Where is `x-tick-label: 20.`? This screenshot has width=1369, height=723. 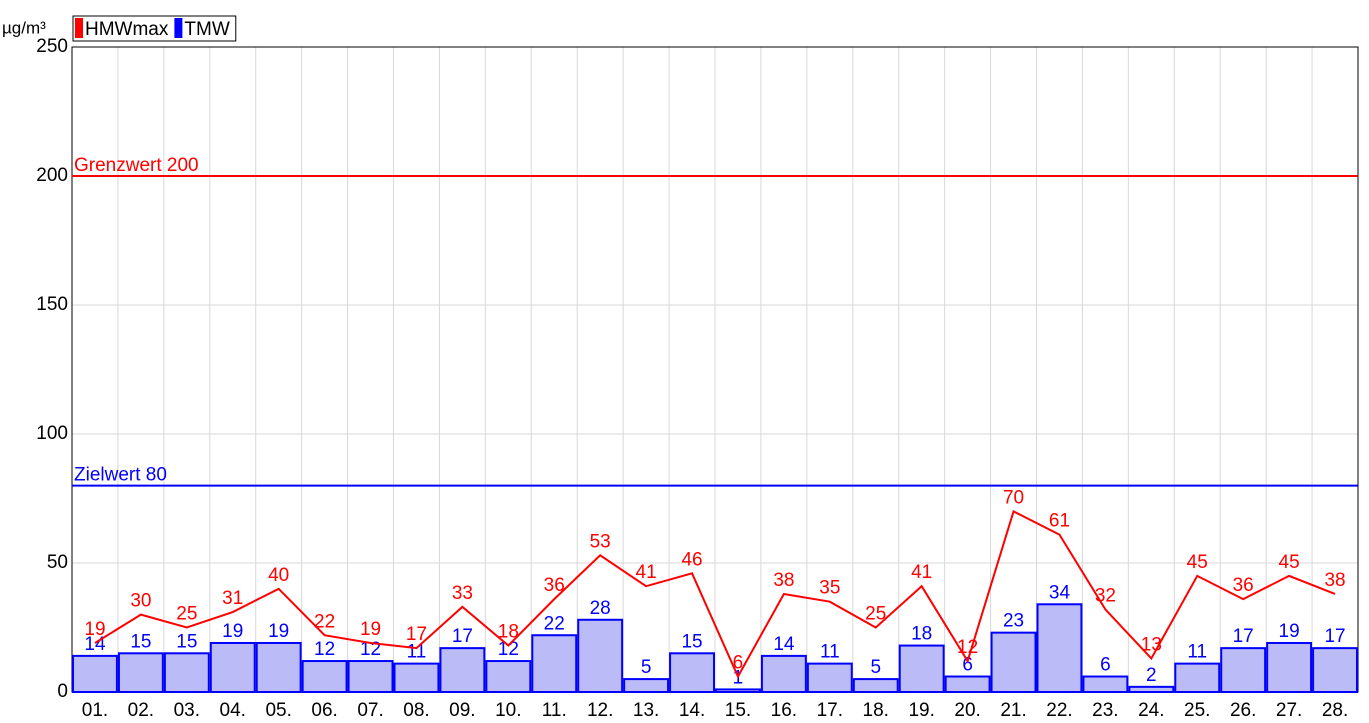
x-tick-label: 20. is located at coordinates (967, 710).